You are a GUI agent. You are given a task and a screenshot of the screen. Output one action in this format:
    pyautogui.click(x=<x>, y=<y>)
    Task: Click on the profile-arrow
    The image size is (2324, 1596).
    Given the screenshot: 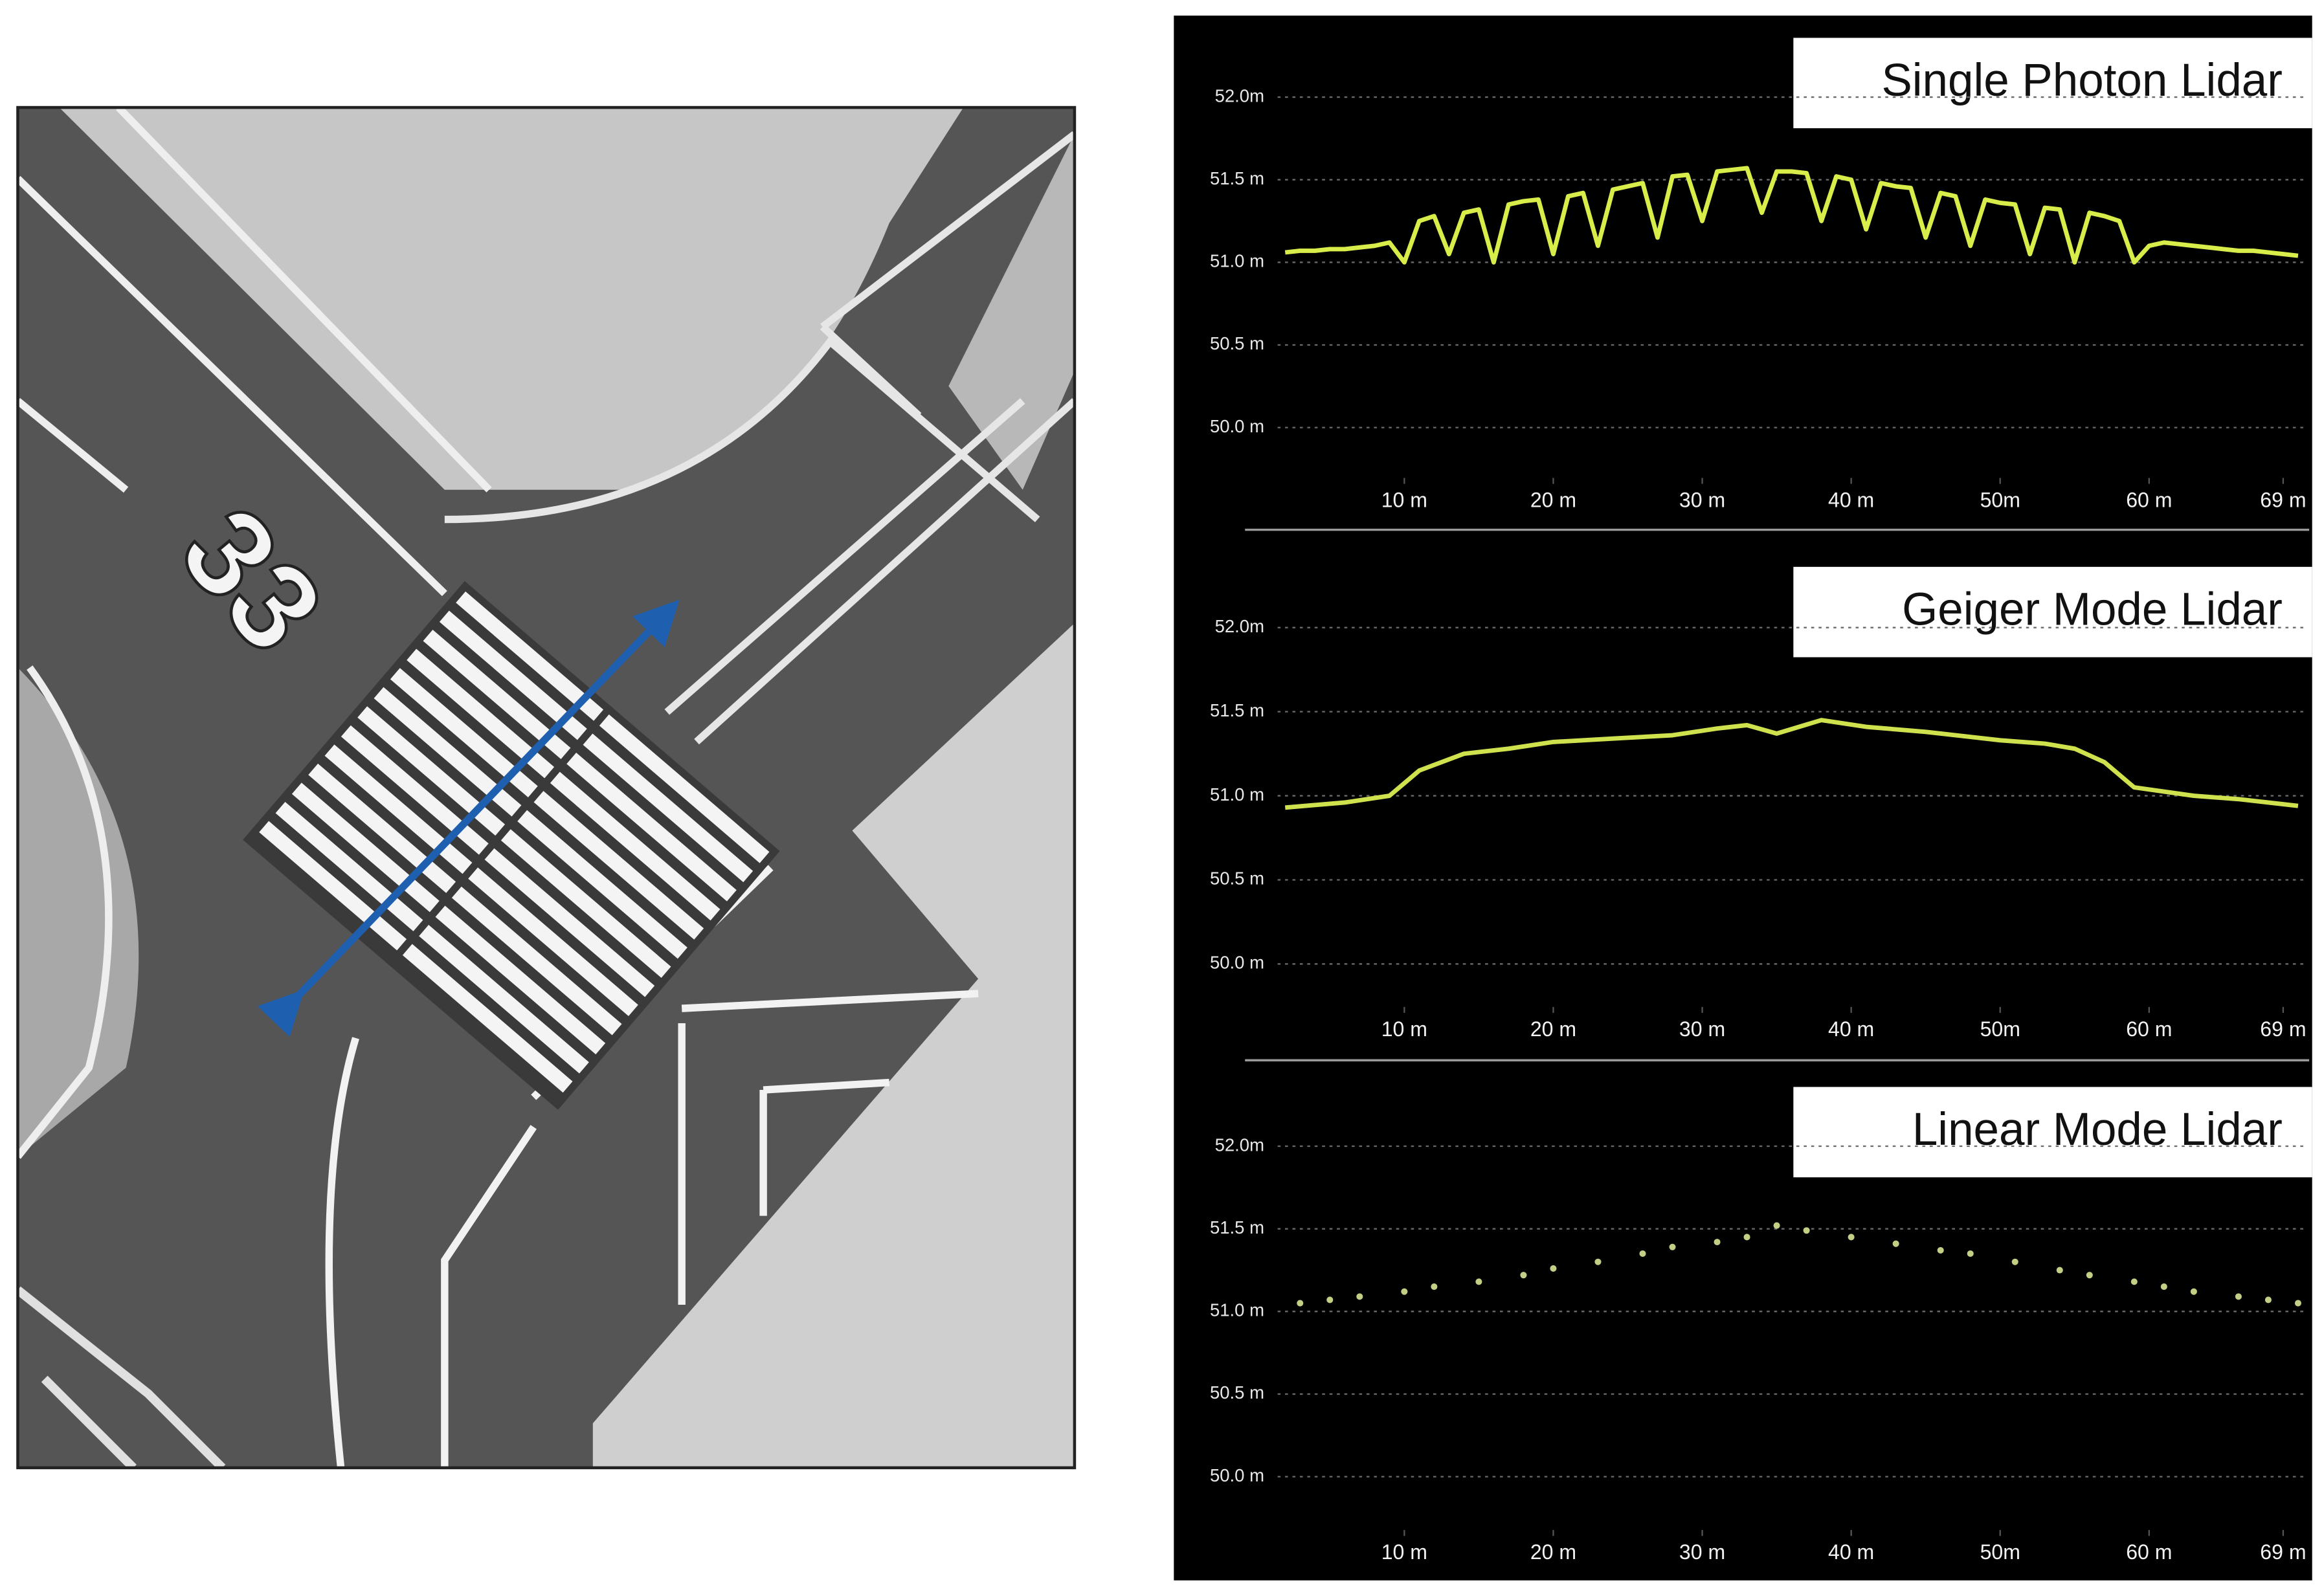 What is the action you would take?
    pyautogui.click(x=468, y=818)
    